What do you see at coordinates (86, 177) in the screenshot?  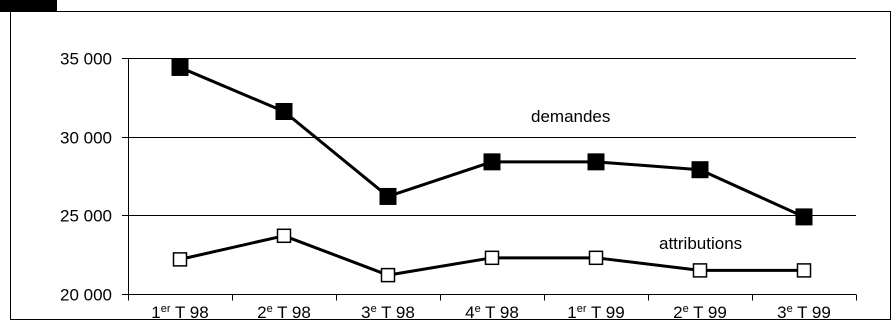 I see `y-tick-labels: 35 000 30 000 25 000 20 000` at bounding box center [86, 177].